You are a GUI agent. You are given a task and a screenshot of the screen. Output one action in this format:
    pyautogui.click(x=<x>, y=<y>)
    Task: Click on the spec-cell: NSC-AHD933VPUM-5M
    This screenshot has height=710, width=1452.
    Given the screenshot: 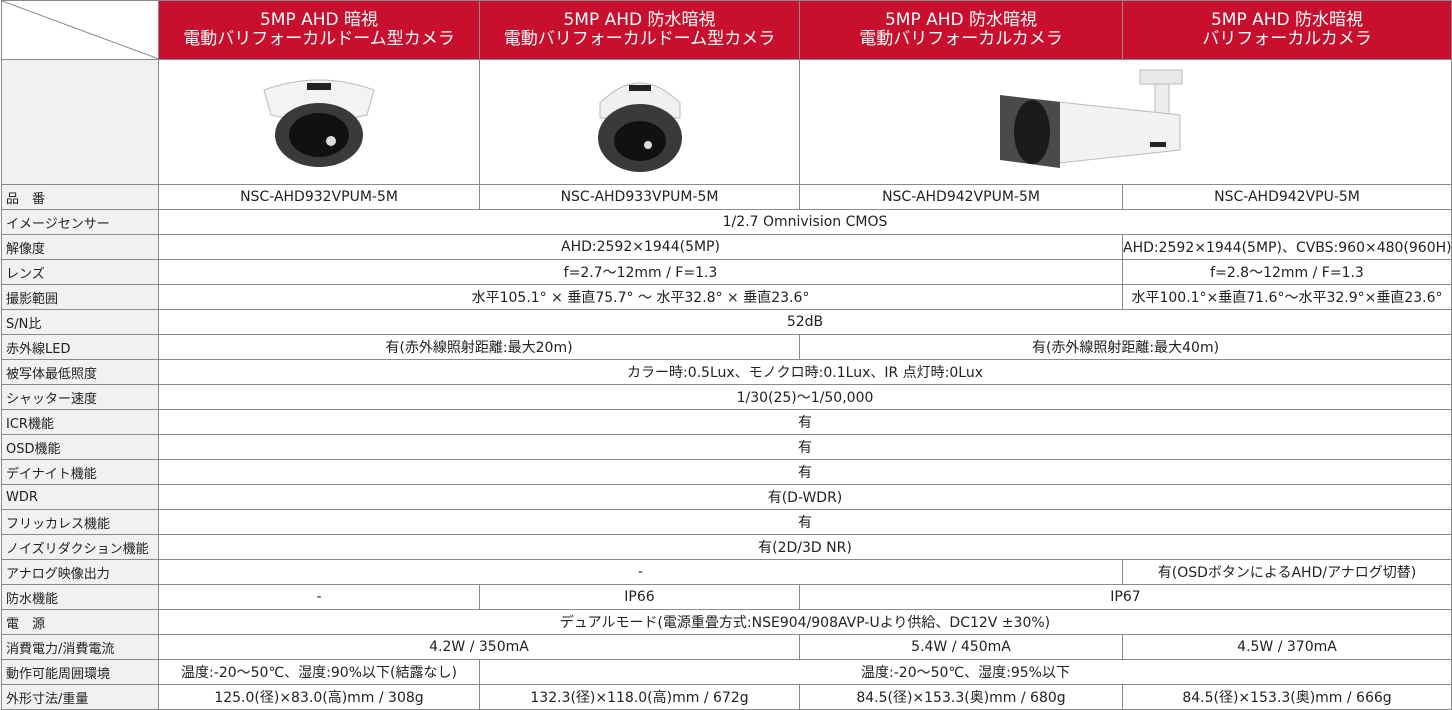 What is the action you would take?
    pyautogui.click(x=639, y=197)
    